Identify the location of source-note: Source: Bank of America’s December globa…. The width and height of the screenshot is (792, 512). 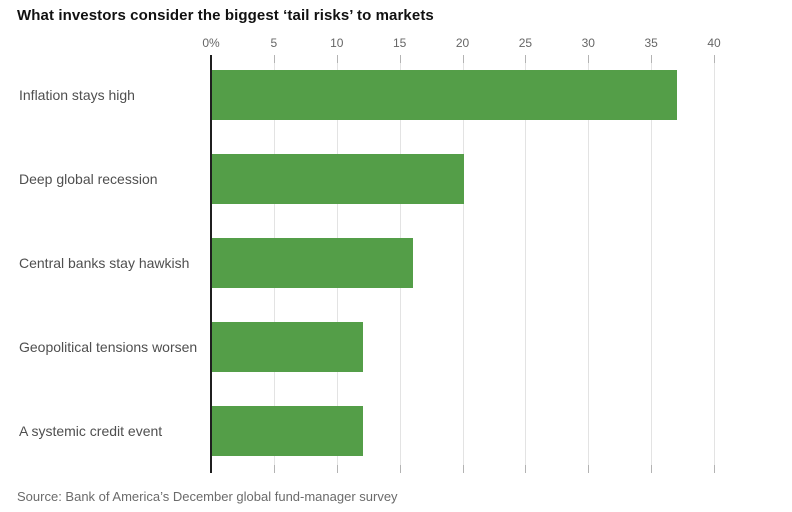
(207, 496).